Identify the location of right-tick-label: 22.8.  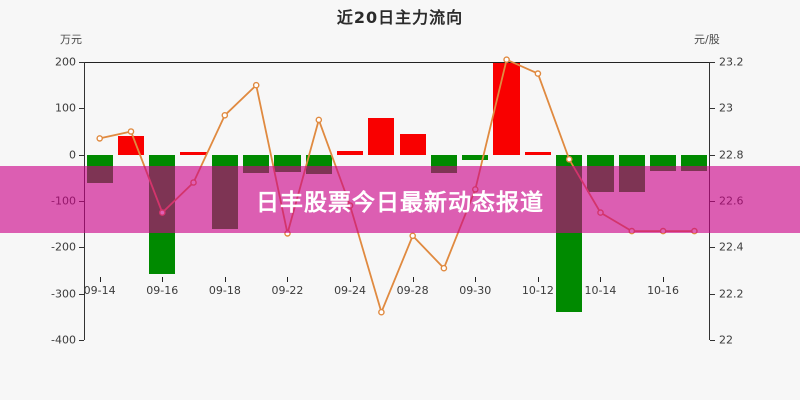
(731, 155).